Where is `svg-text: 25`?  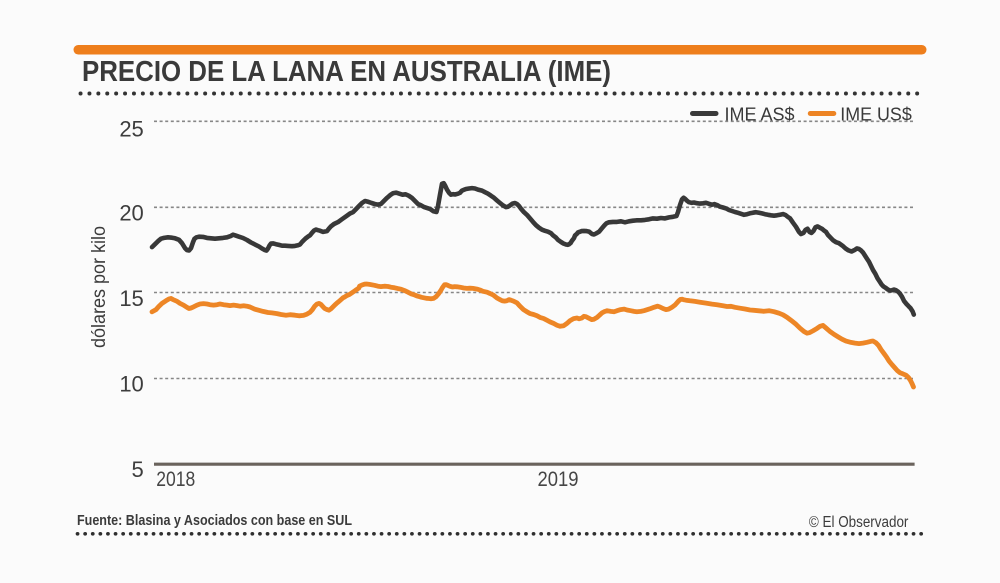
svg-text: 25 is located at coordinates (131, 129).